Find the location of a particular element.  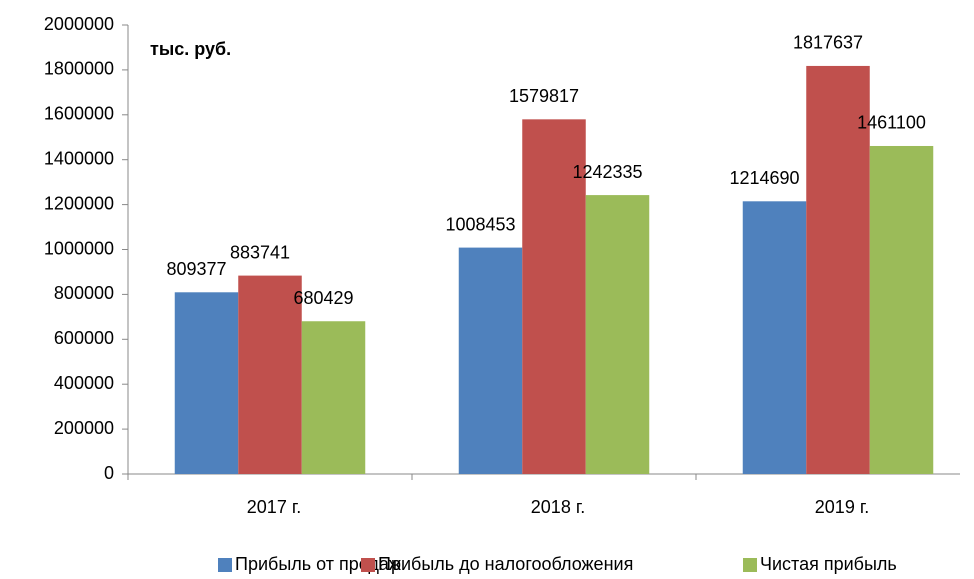

y-tick-label: 2000000 is located at coordinates (79, 24).